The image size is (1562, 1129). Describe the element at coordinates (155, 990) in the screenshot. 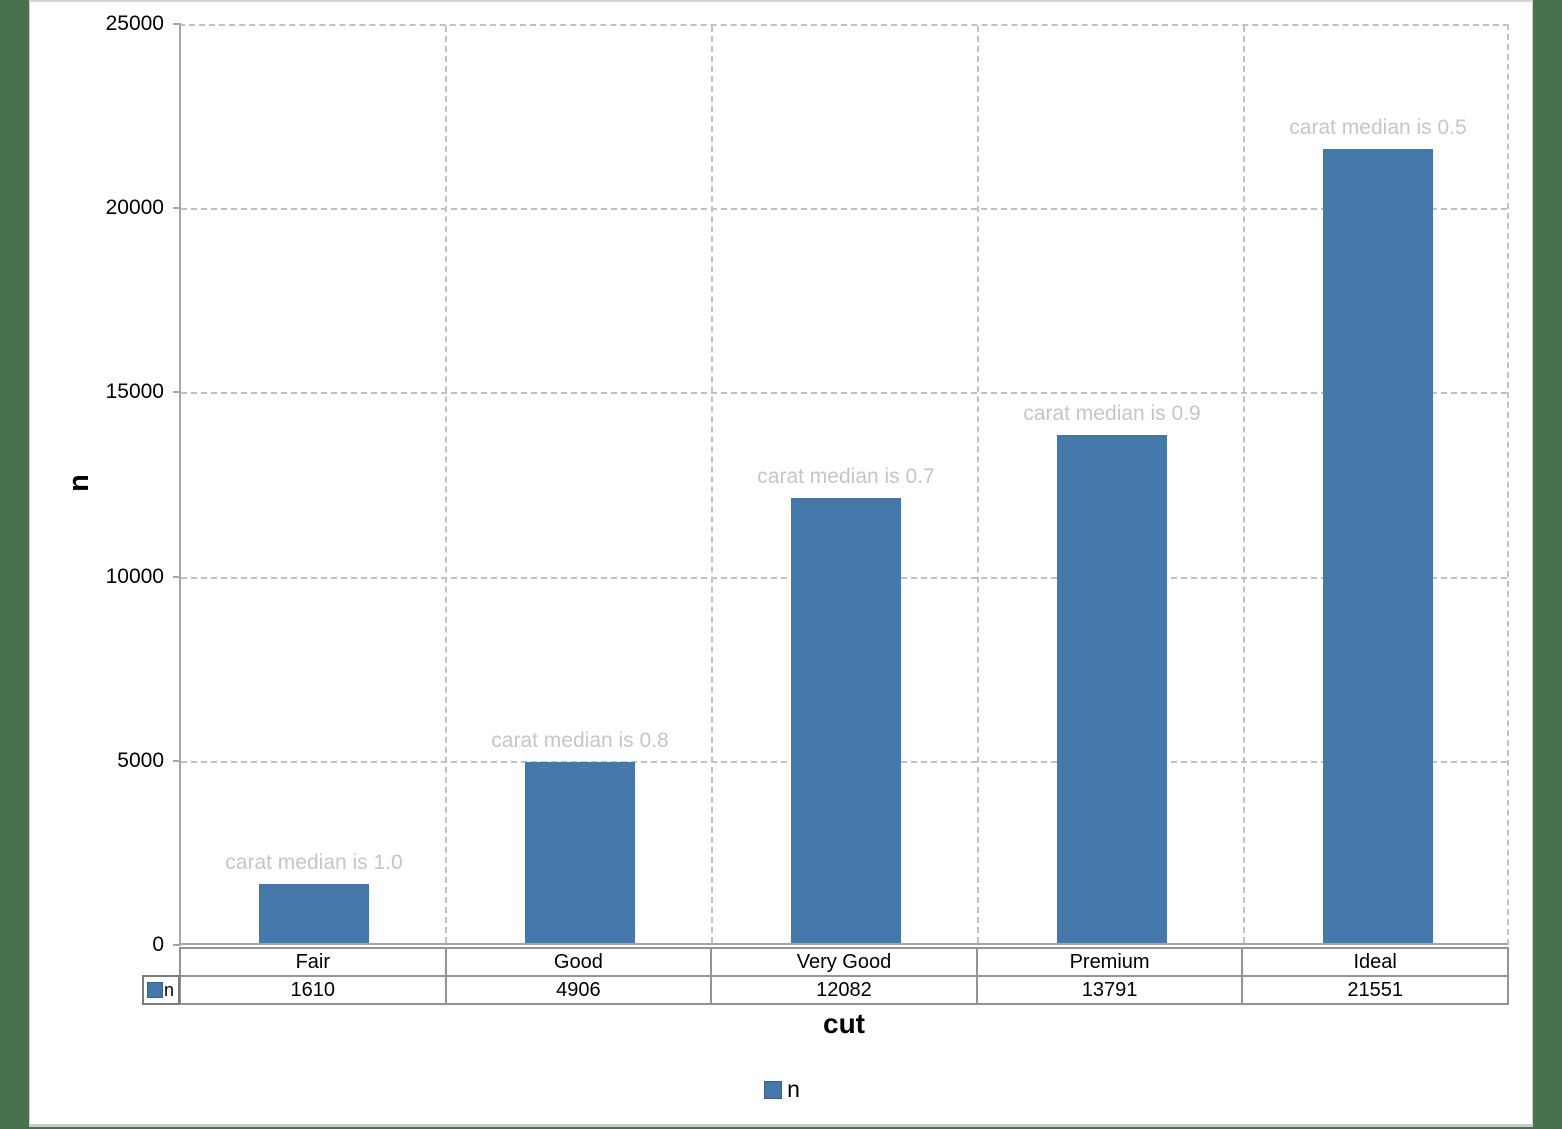

I see `series-key-swatch` at that location.